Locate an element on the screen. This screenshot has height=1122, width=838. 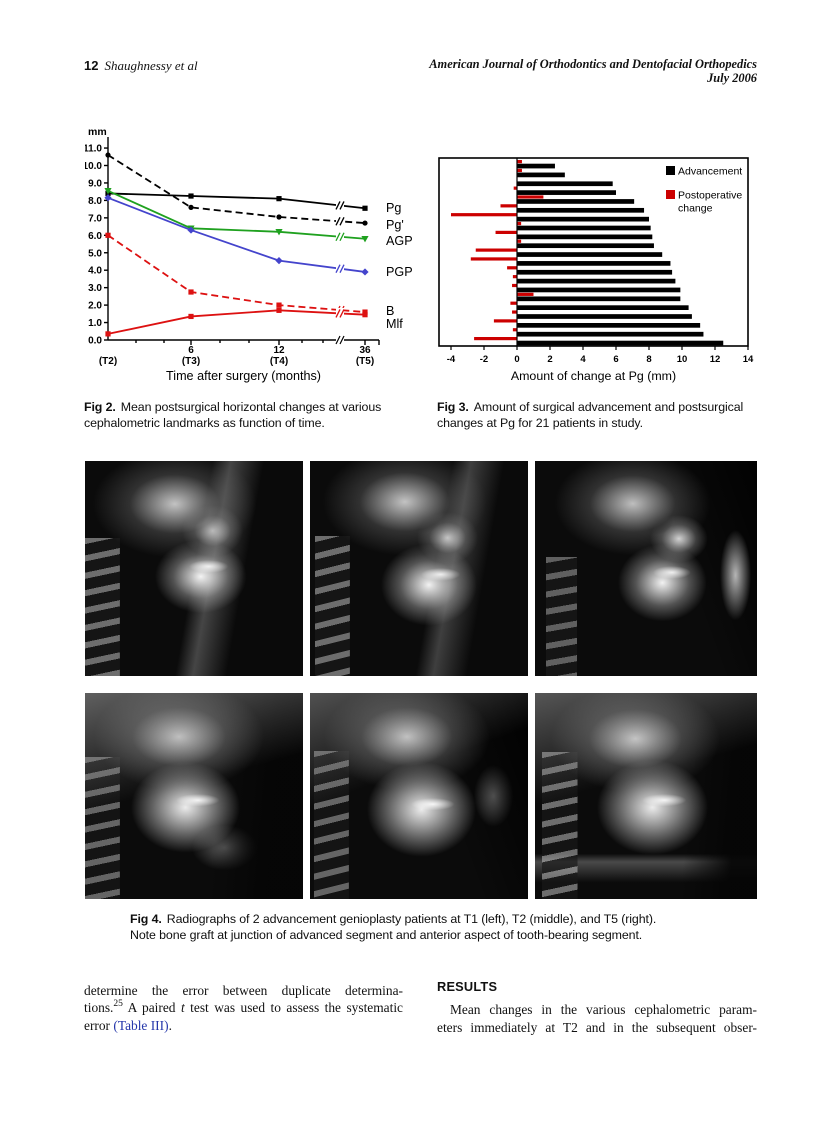
patient-bars is located at coordinates (587, 253).